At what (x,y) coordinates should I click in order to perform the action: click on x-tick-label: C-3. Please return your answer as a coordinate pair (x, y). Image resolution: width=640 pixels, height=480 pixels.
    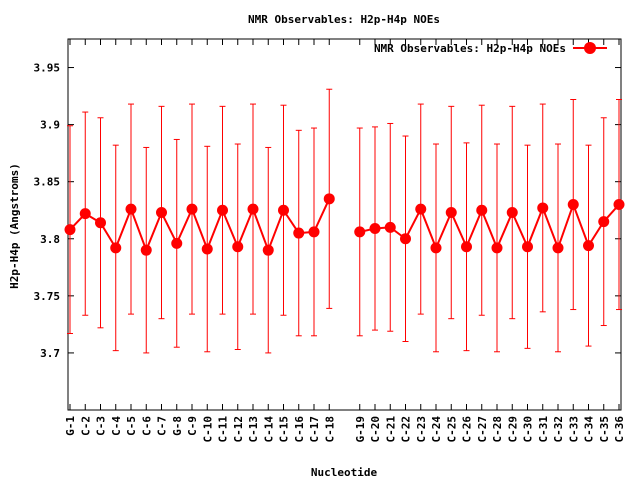
    Looking at the image, I should click on (101, 426).